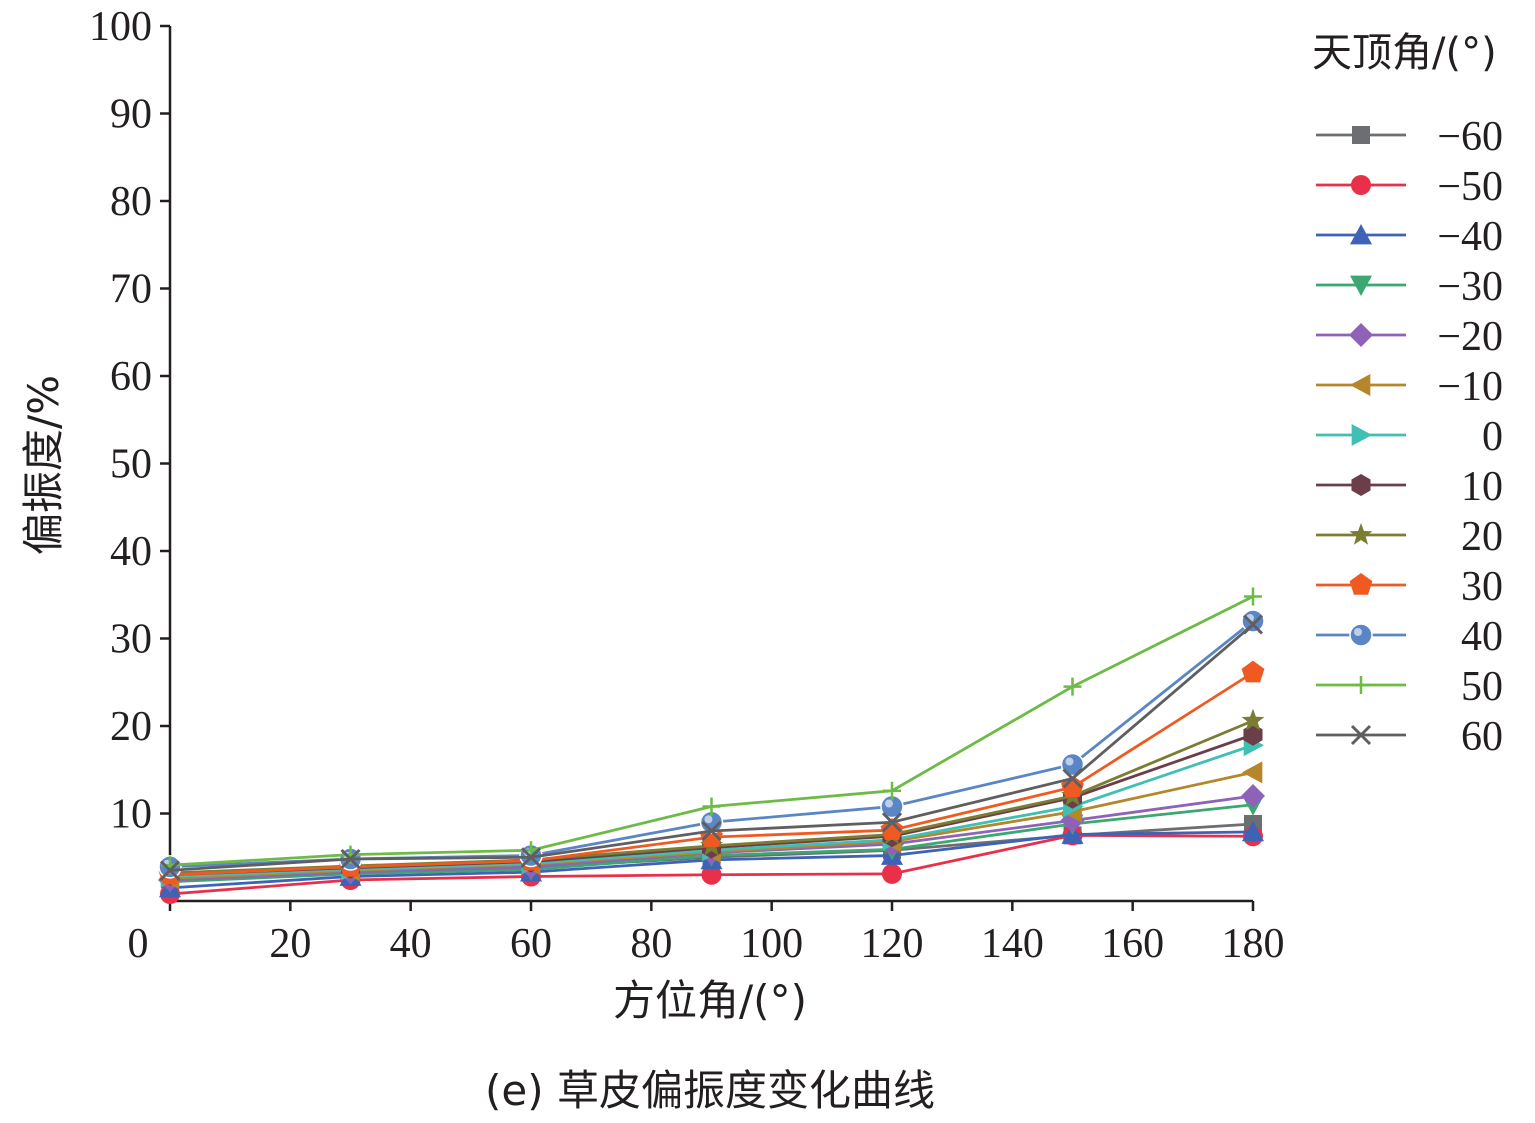 This screenshot has height=1123, width=1535. Describe the element at coordinates (1409, 337) in the screenshot. I see `legend-item: −20` at that location.